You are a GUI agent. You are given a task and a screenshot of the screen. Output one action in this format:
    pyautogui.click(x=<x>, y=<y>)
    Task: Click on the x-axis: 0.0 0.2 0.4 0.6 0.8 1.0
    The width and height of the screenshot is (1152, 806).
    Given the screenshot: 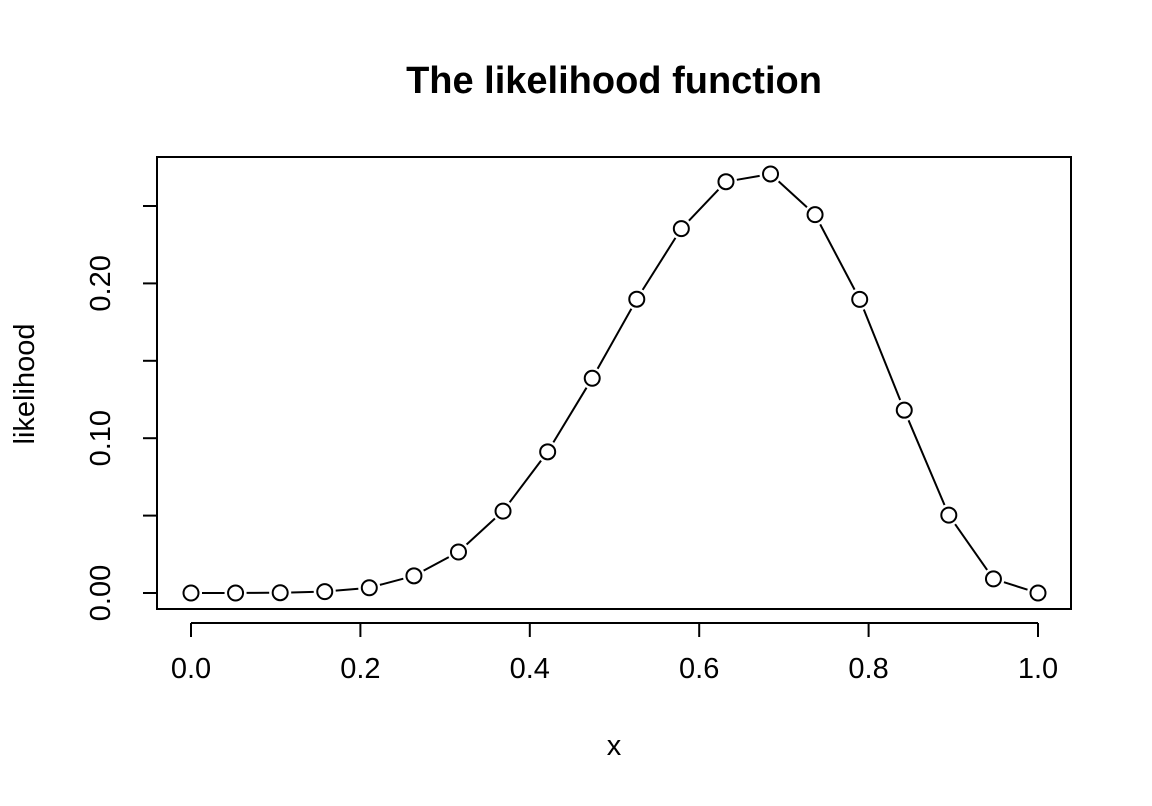 What is the action you would take?
    pyautogui.click(x=614, y=653)
    